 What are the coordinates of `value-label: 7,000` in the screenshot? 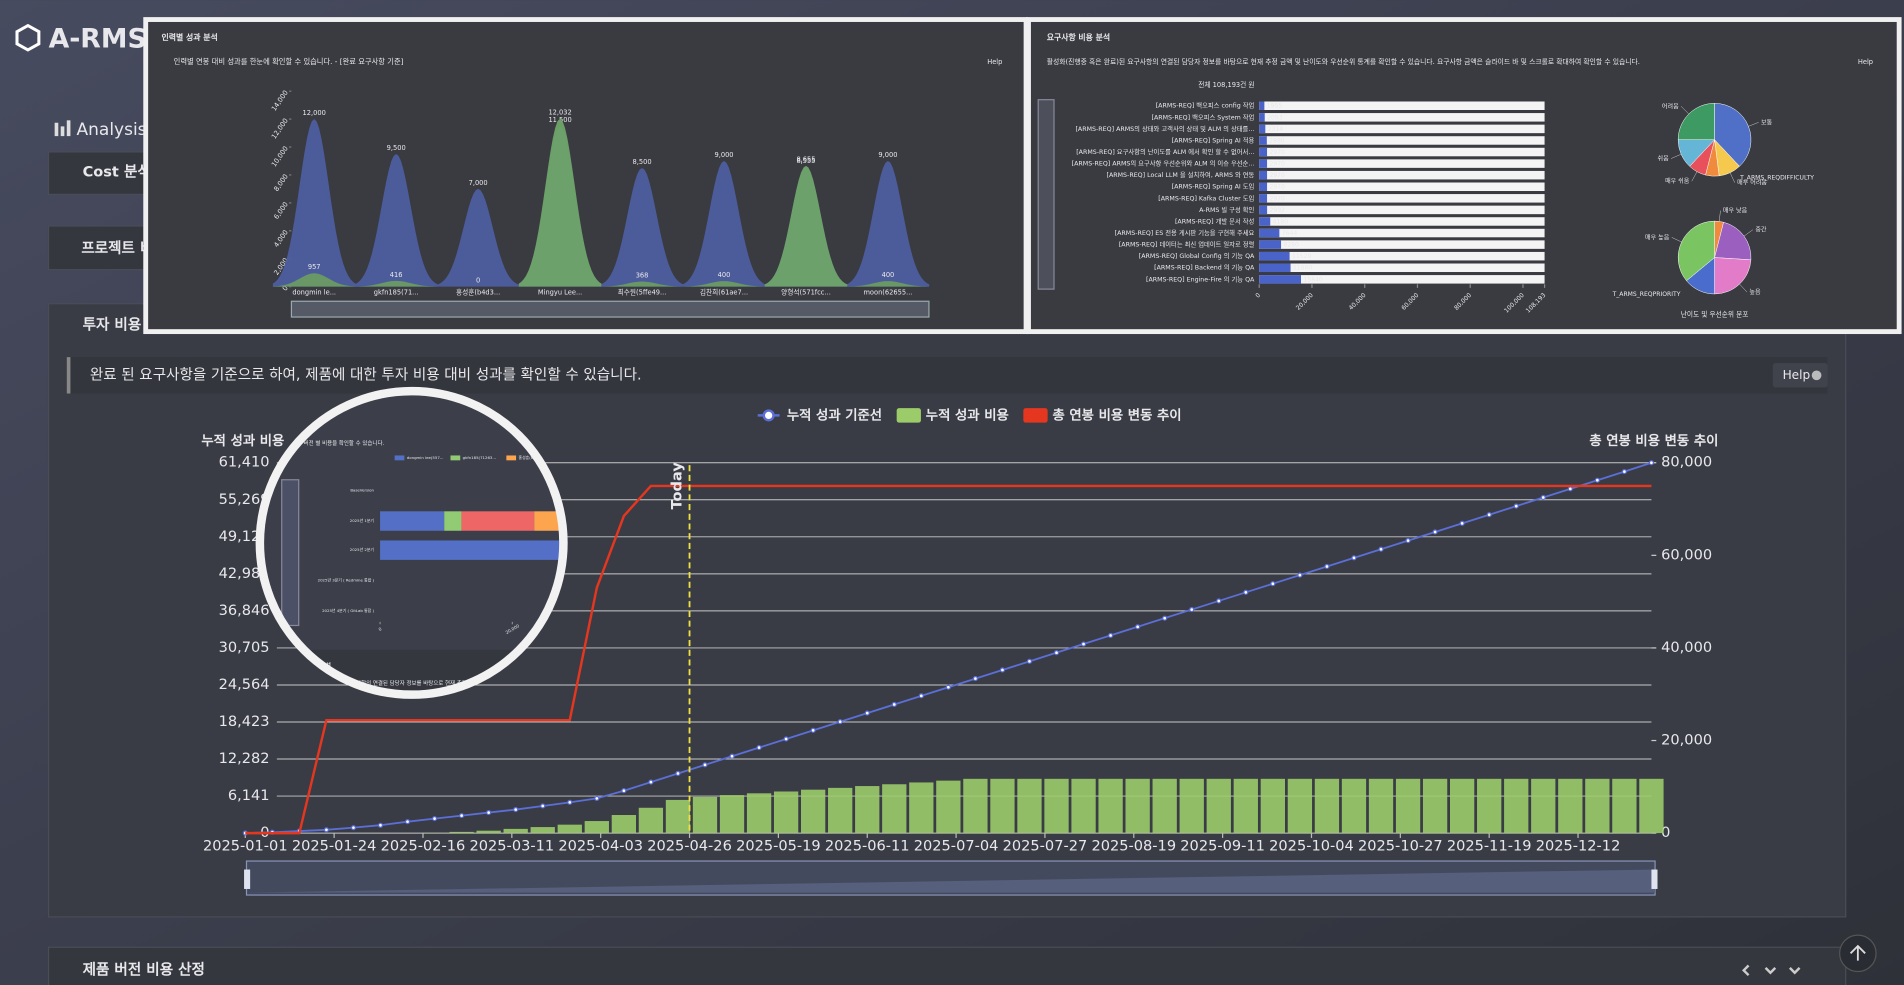 It's located at (478, 183).